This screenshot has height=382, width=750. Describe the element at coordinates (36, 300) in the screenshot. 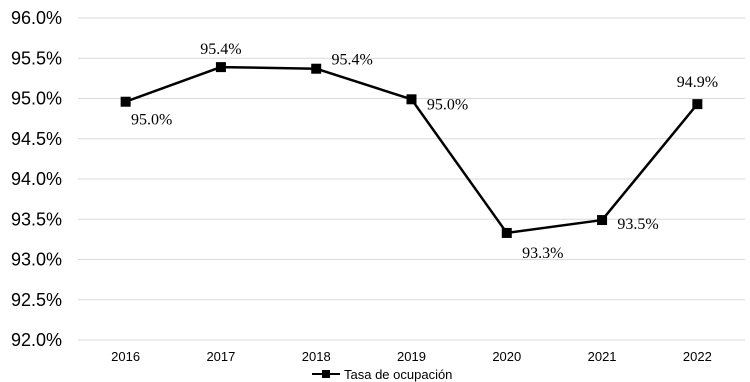

I see `y-tick-label: 92.5%` at that location.